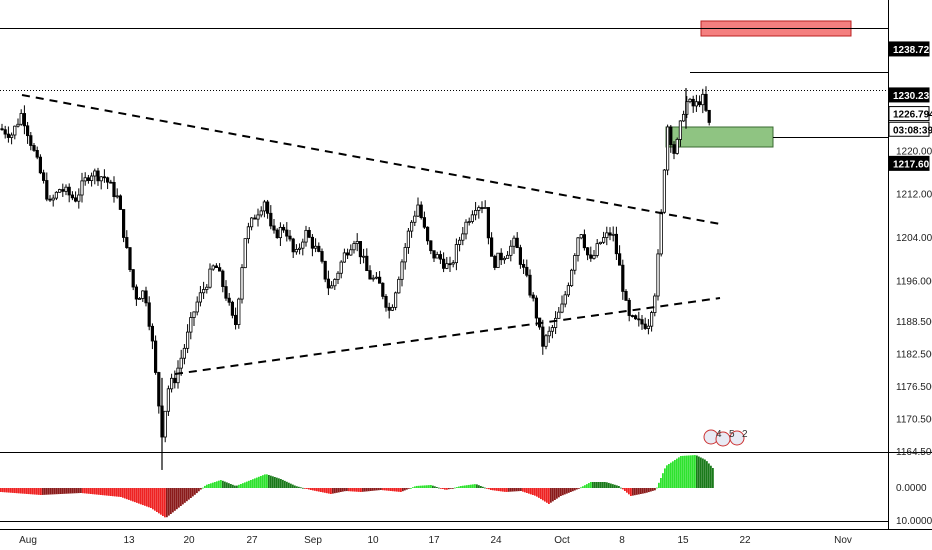 Image resolution: width=932 pixels, height=550 pixels. Describe the element at coordinates (435, 540) in the screenshot. I see `x-axis: Aug 13 20 27 Sep 10 17 24 Oct 8 15 22 Nov` at that location.